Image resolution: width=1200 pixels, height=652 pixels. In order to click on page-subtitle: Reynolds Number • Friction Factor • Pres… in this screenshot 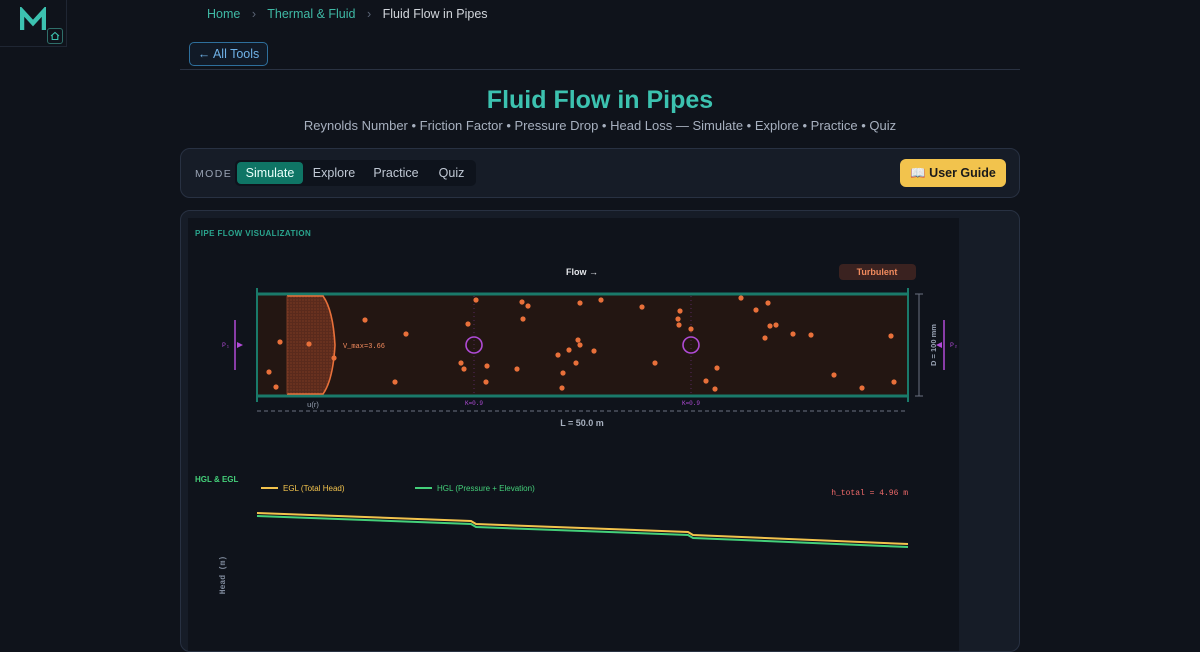, I will do `click(600, 125)`.